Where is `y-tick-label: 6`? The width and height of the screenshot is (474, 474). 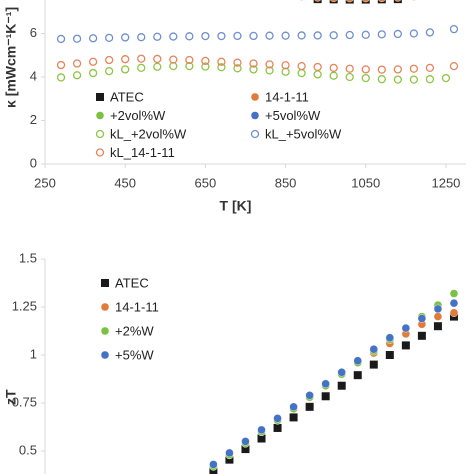 y-tick-label: 6 is located at coordinates (33, 32).